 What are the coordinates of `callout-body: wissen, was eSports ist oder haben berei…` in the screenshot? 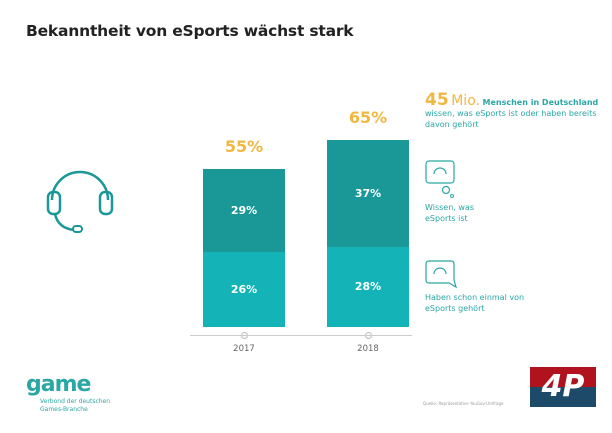 It's located at (511, 119).